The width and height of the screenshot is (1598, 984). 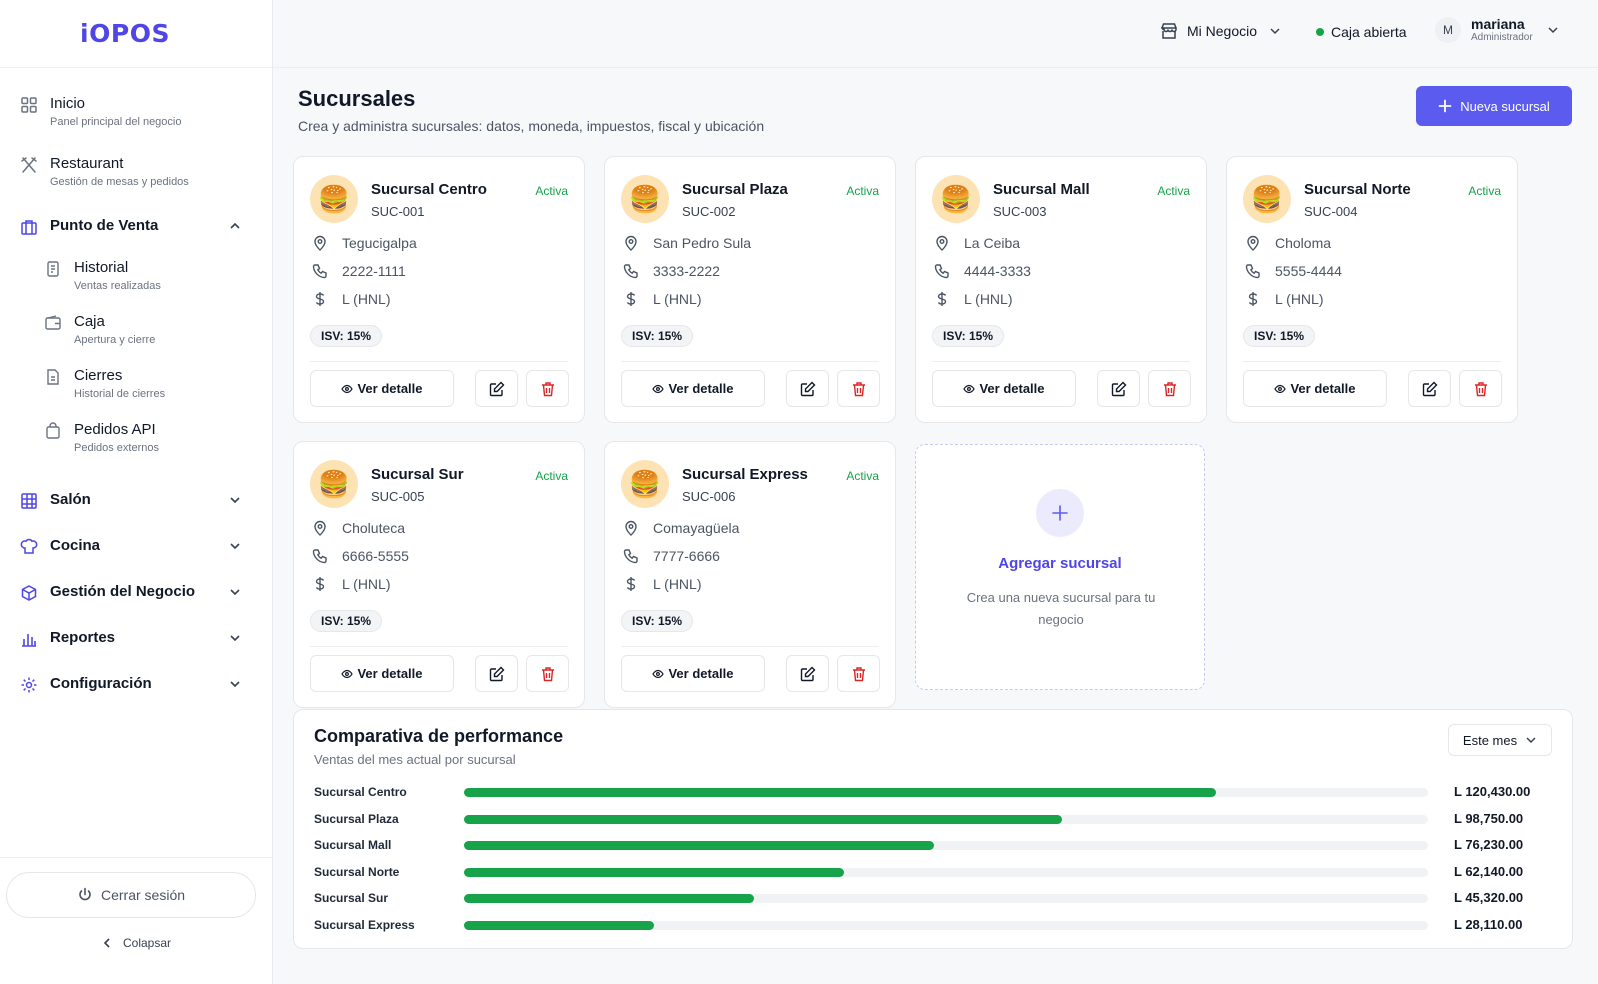 I want to click on power-icon, so click(x=85, y=894).